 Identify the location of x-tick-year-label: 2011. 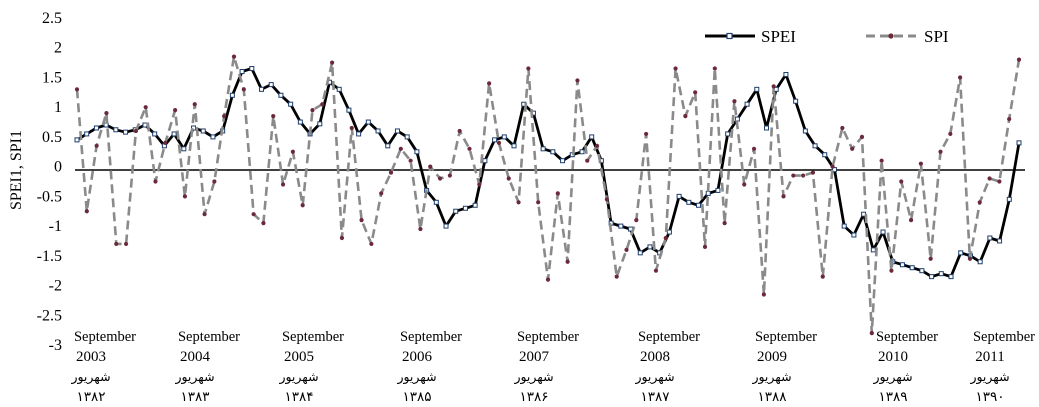
(989, 357).